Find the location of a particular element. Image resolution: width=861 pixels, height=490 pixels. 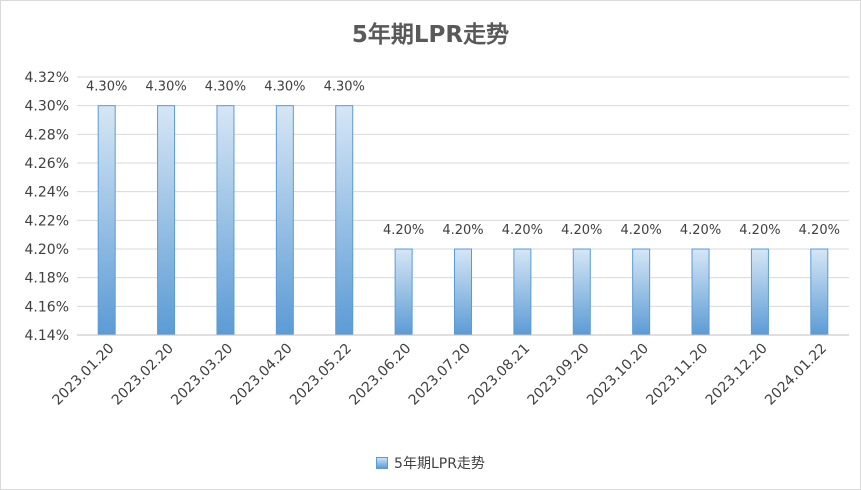

x-tick-label: 2023.11.20 is located at coordinates (677, 375).